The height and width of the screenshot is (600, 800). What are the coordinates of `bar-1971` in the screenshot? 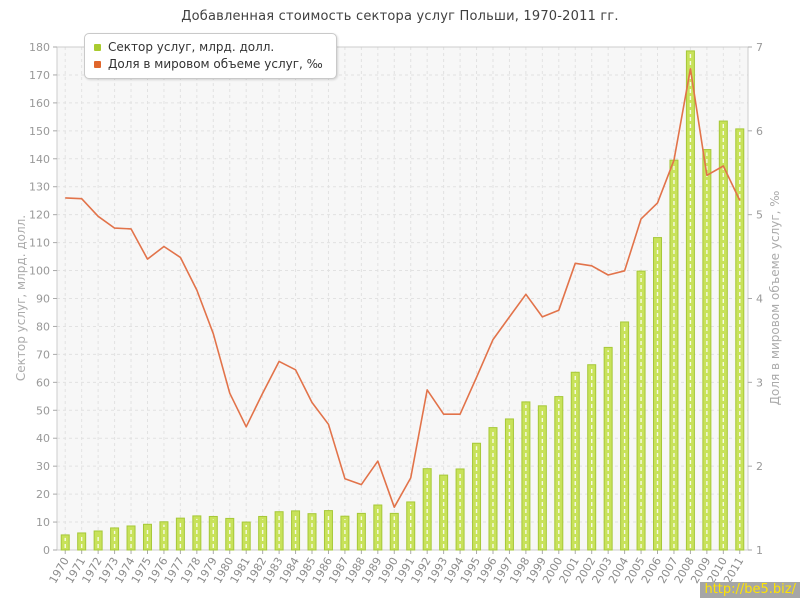 It's located at (82, 541).